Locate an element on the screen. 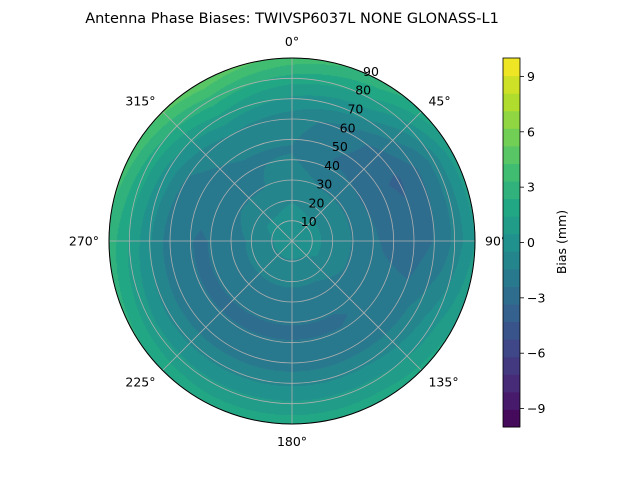 This screenshot has height=480, width=640. angle-tick-label: 90° is located at coordinates (496, 241).